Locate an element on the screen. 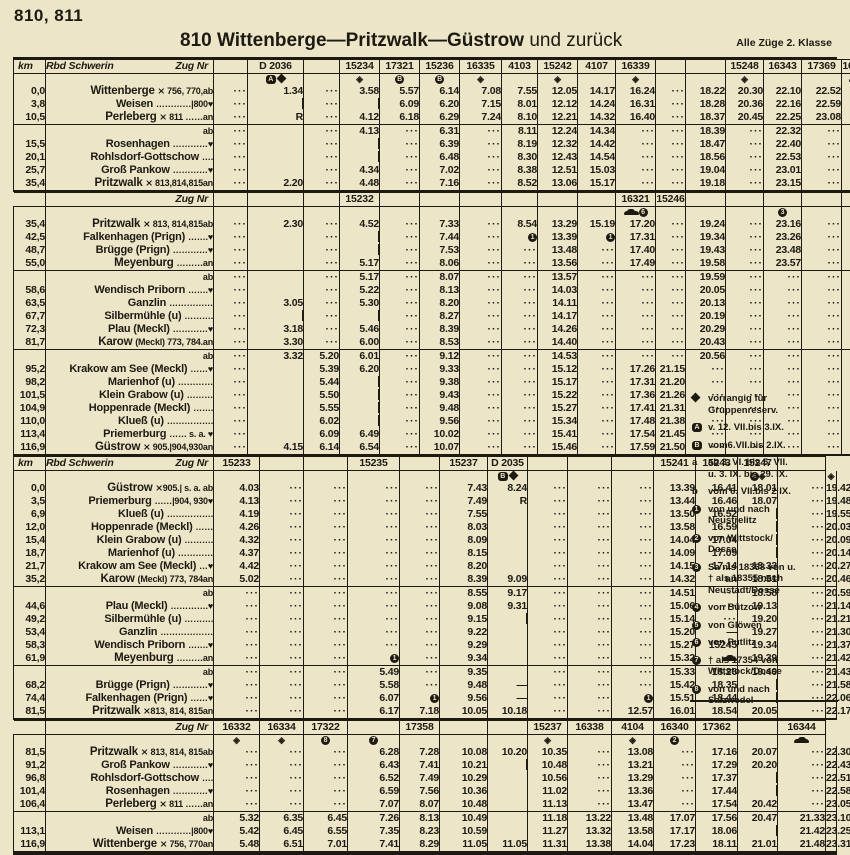 The image size is (850, 855). time-cell: 15.03 is located at coordinates (597, 170).